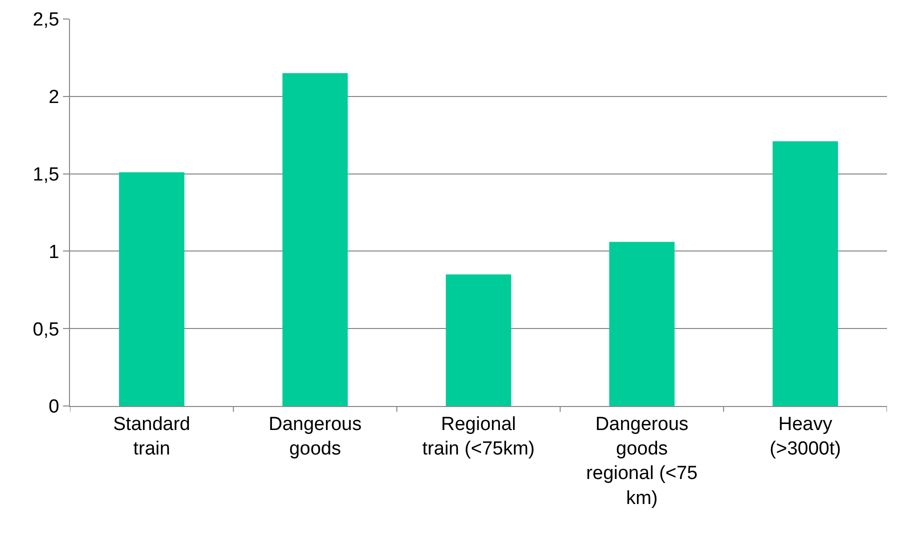  What do you see at coordinates (46, 329) in the screenshot?
I see `y-tick-label: 0,5` at bounding box center [46, 329].